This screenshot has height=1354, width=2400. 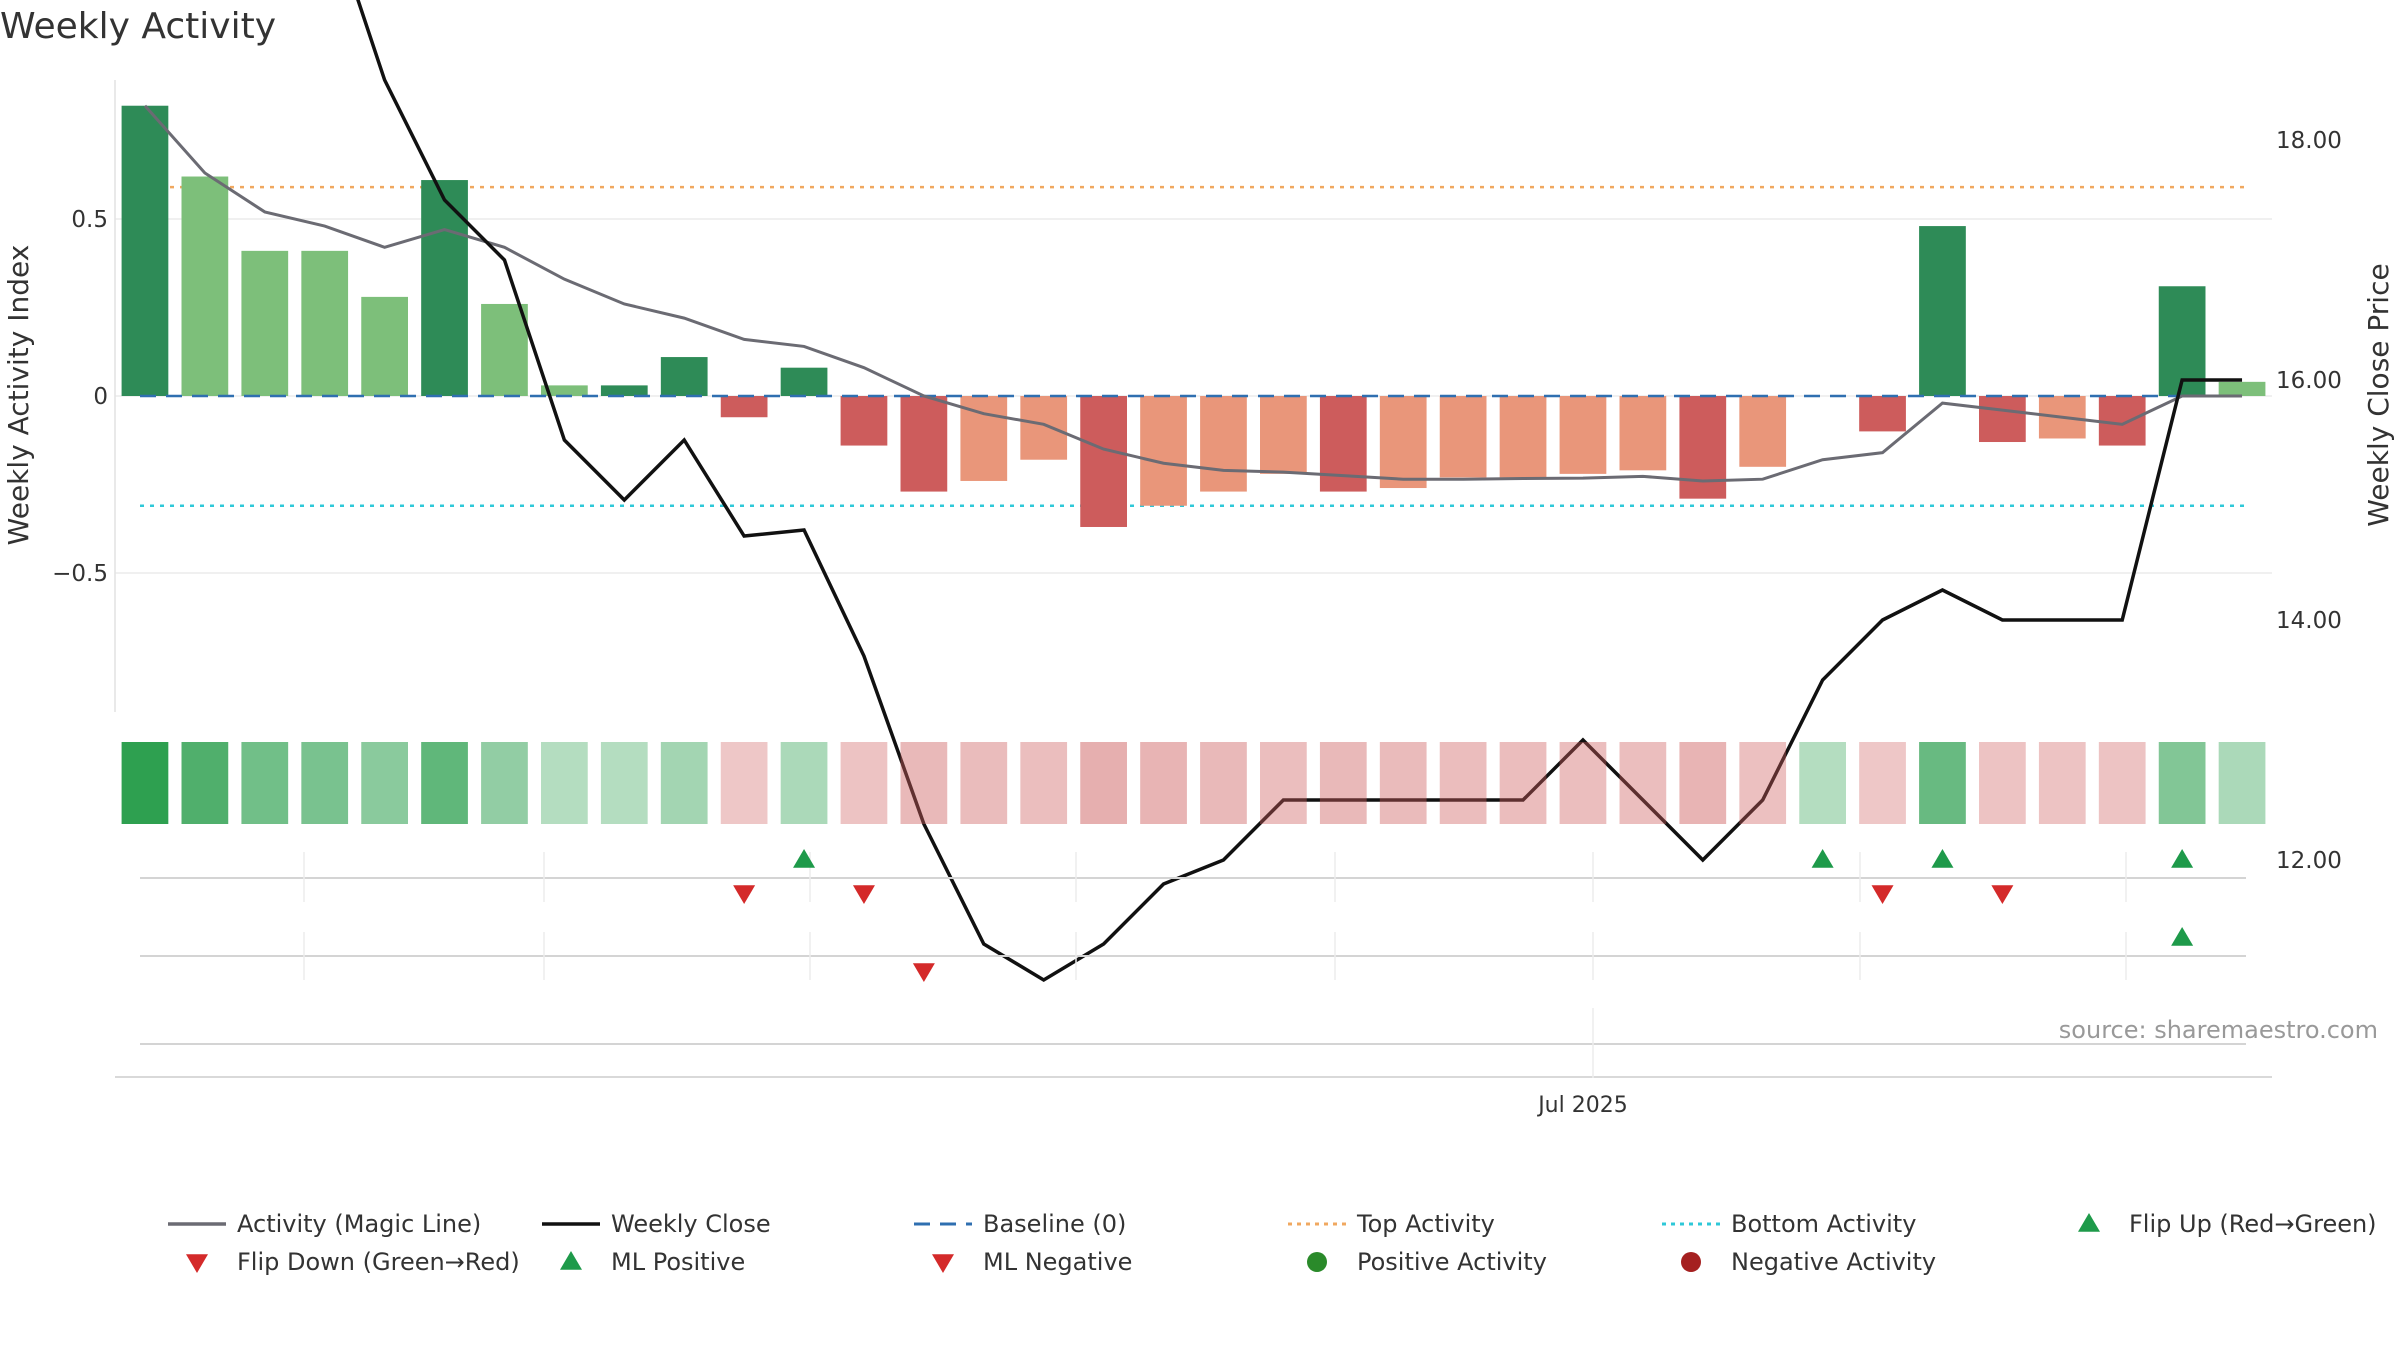 What do you see at coordinates (378, 1262) in the screenshot?
I see `legend-label: Flip Down (Green→Red)` at bounding box center [378, 1262].